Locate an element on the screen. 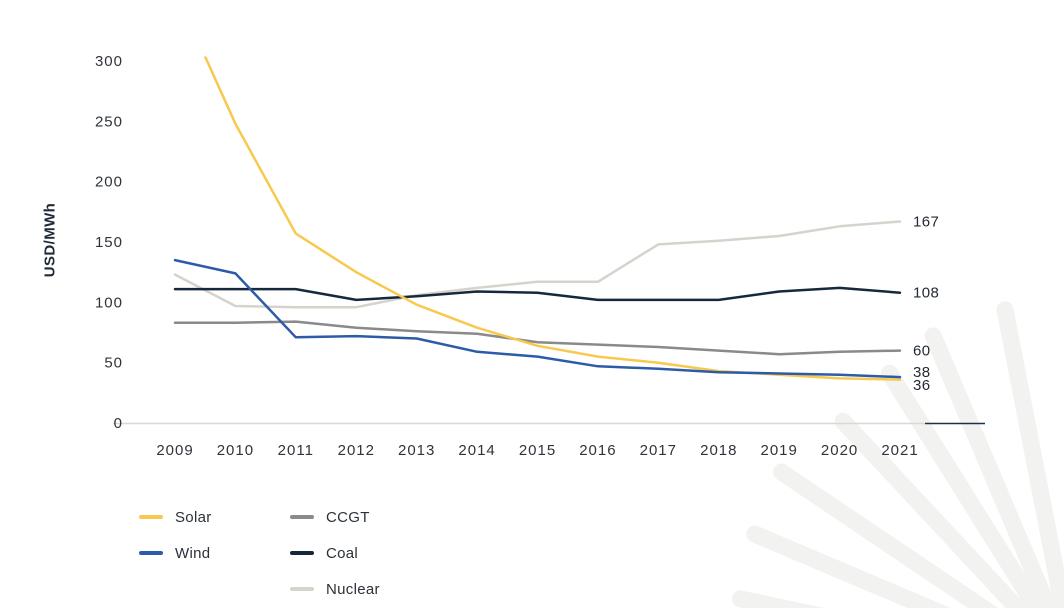 The height and width of the screenshot is (608, 1064). end-value-label-wind: 38 is located at coordinates (922, 372).